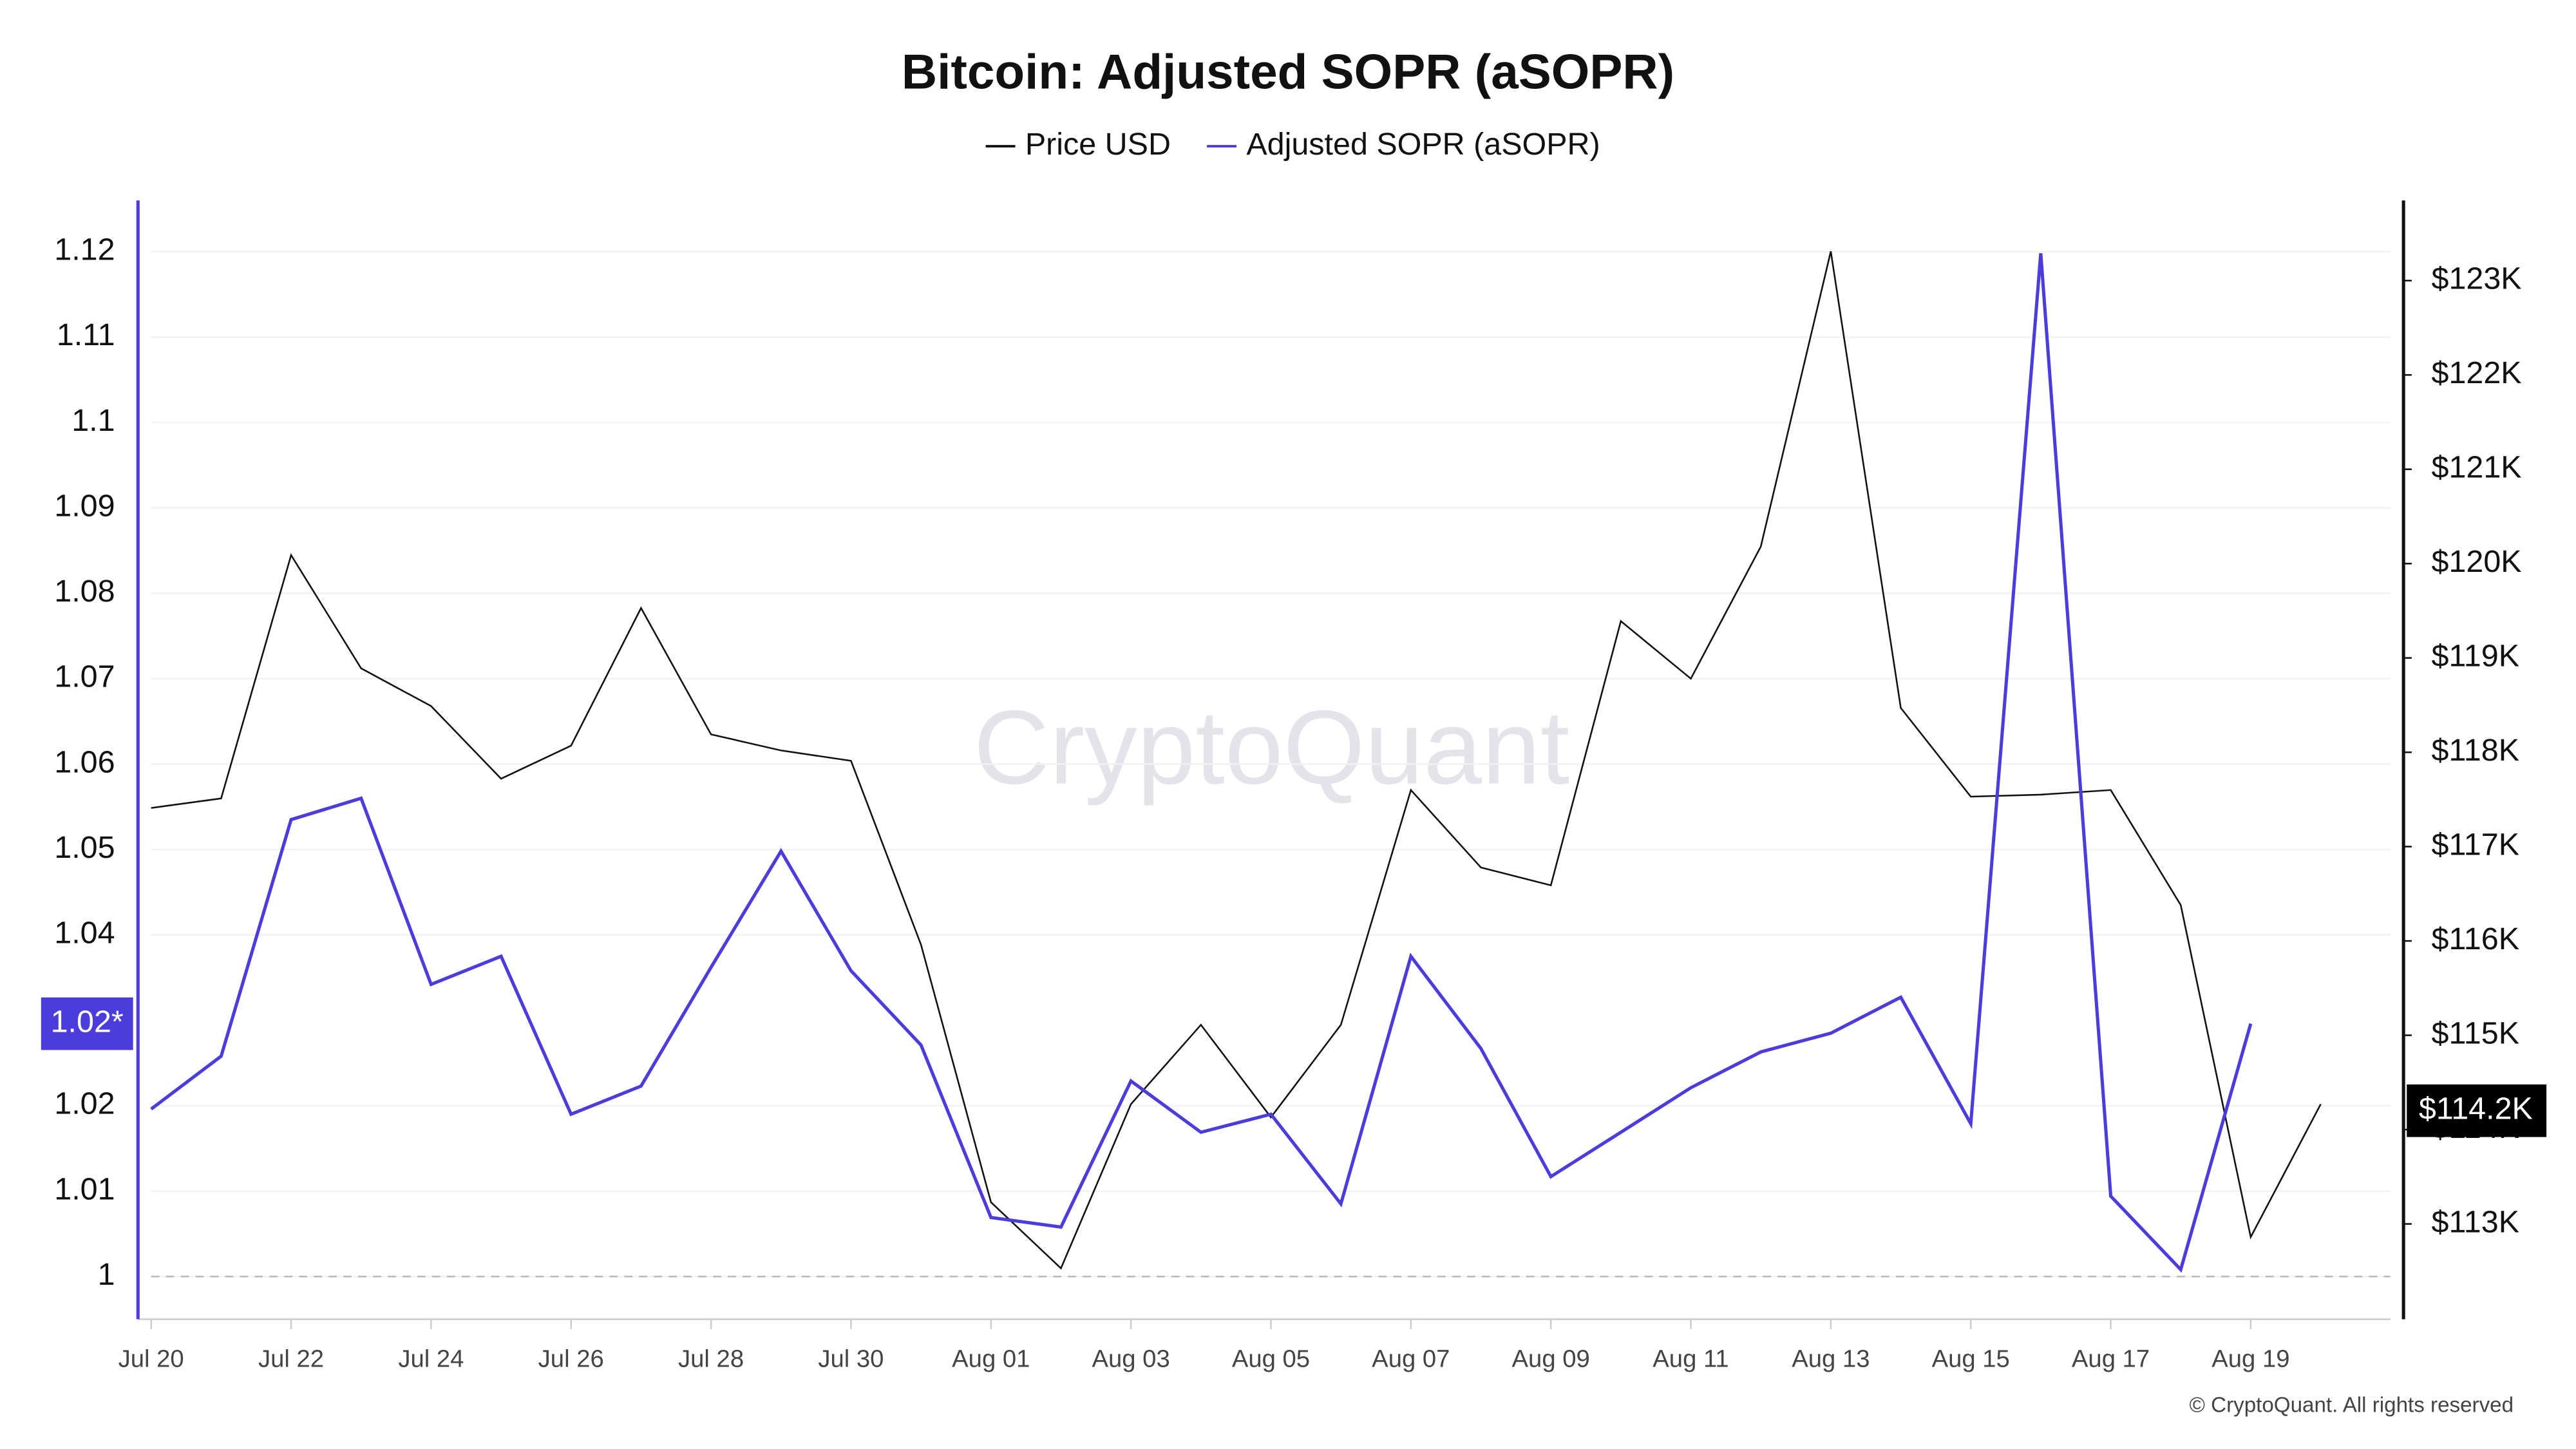  I want to click on y-tick-label: 1.1, so click(93, 420).